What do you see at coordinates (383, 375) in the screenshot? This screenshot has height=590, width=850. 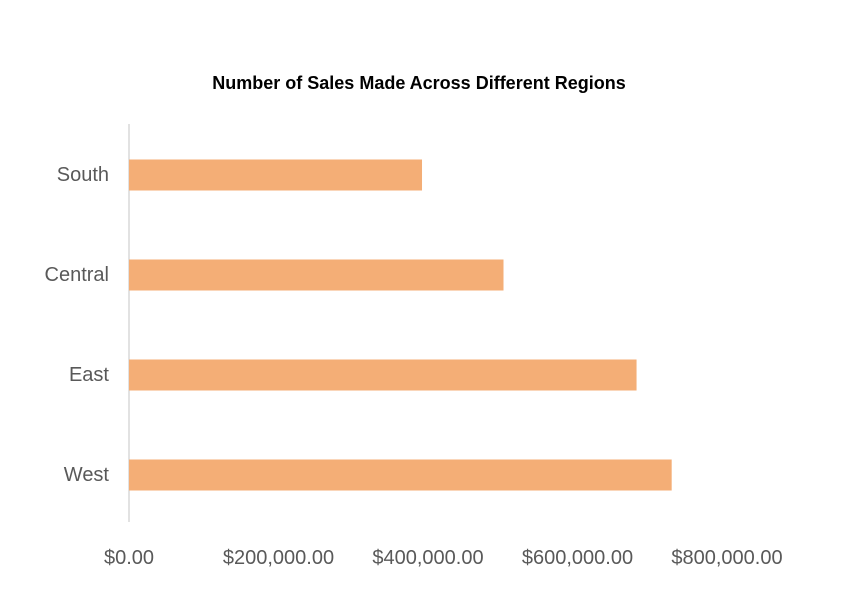 I see `bar-east` at bounding box center [383, 375].